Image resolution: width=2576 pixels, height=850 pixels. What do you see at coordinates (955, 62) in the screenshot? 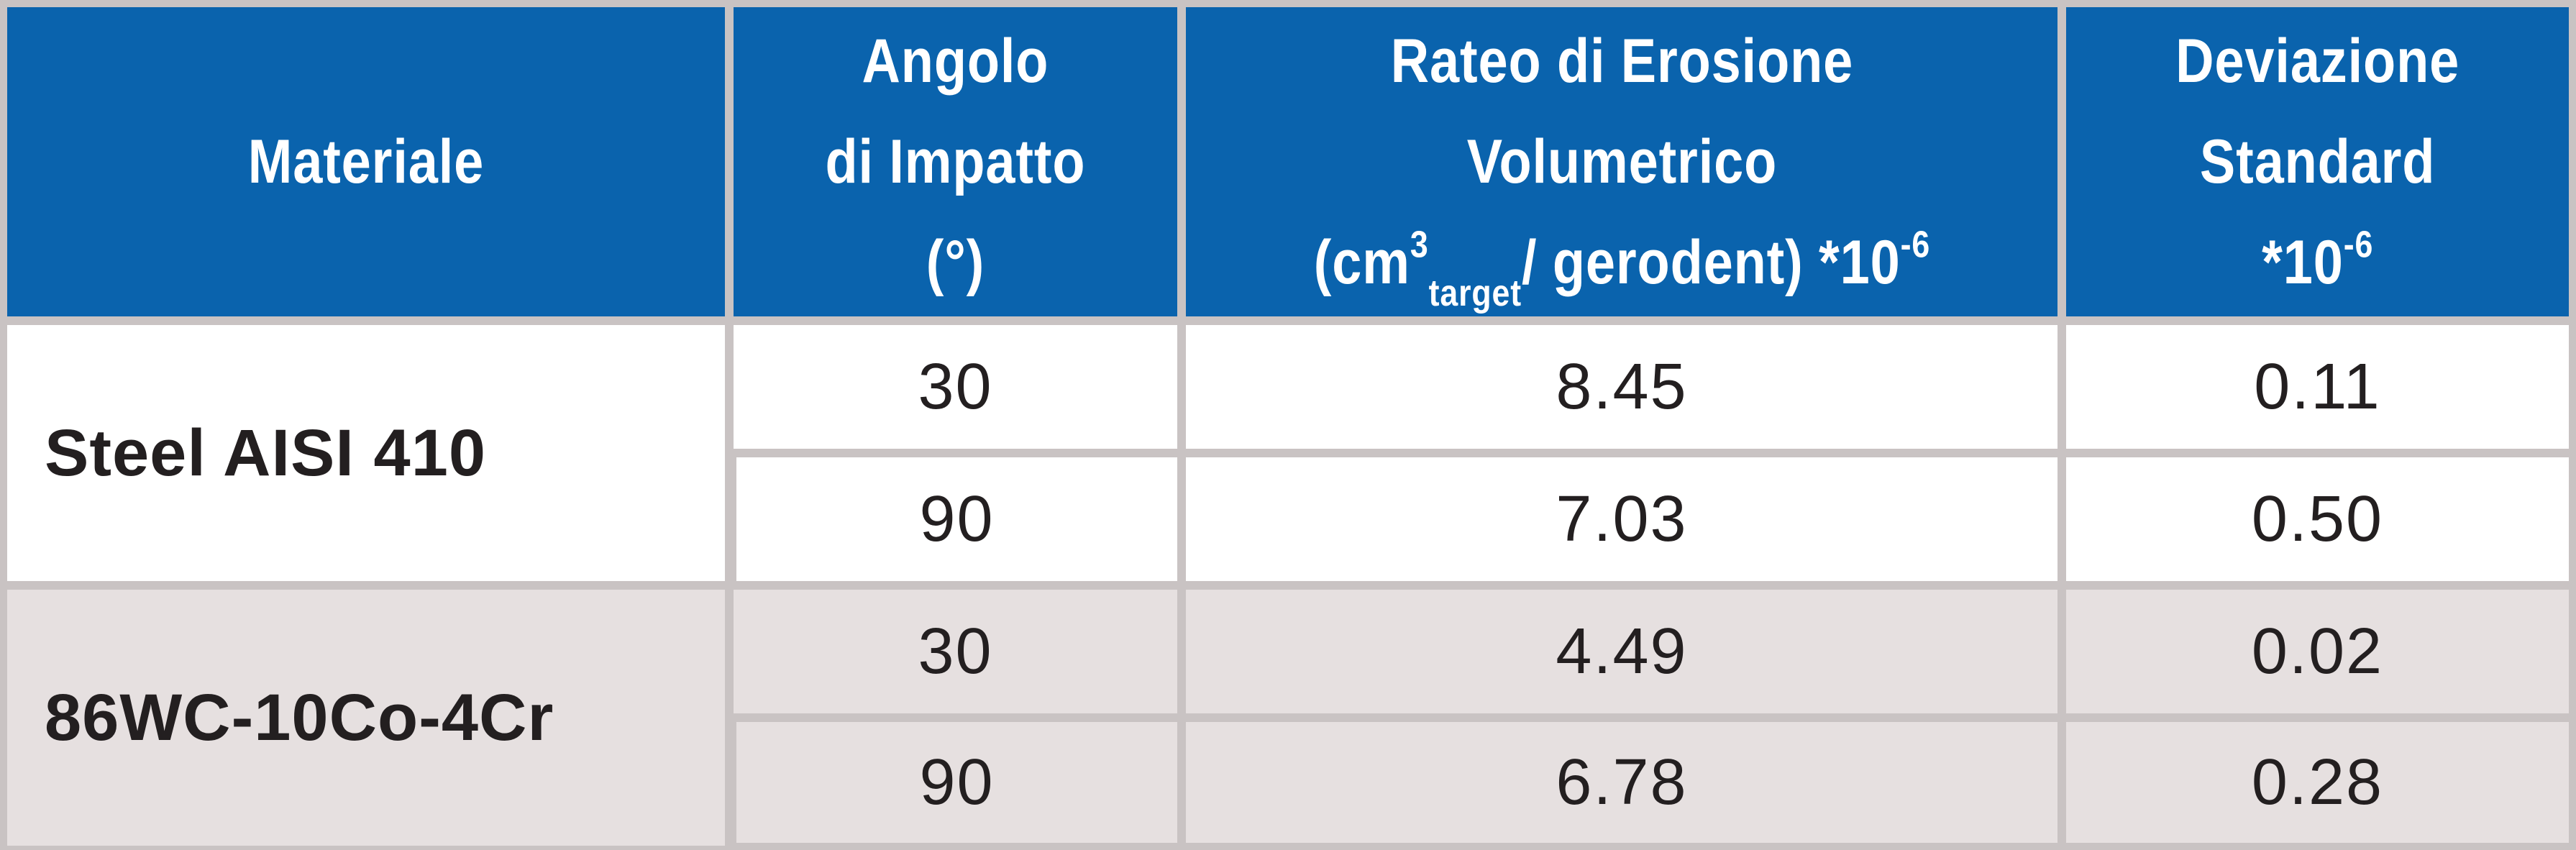
I see `header-impact-angle-line1: Angolo` at bounding box center [955, 62].